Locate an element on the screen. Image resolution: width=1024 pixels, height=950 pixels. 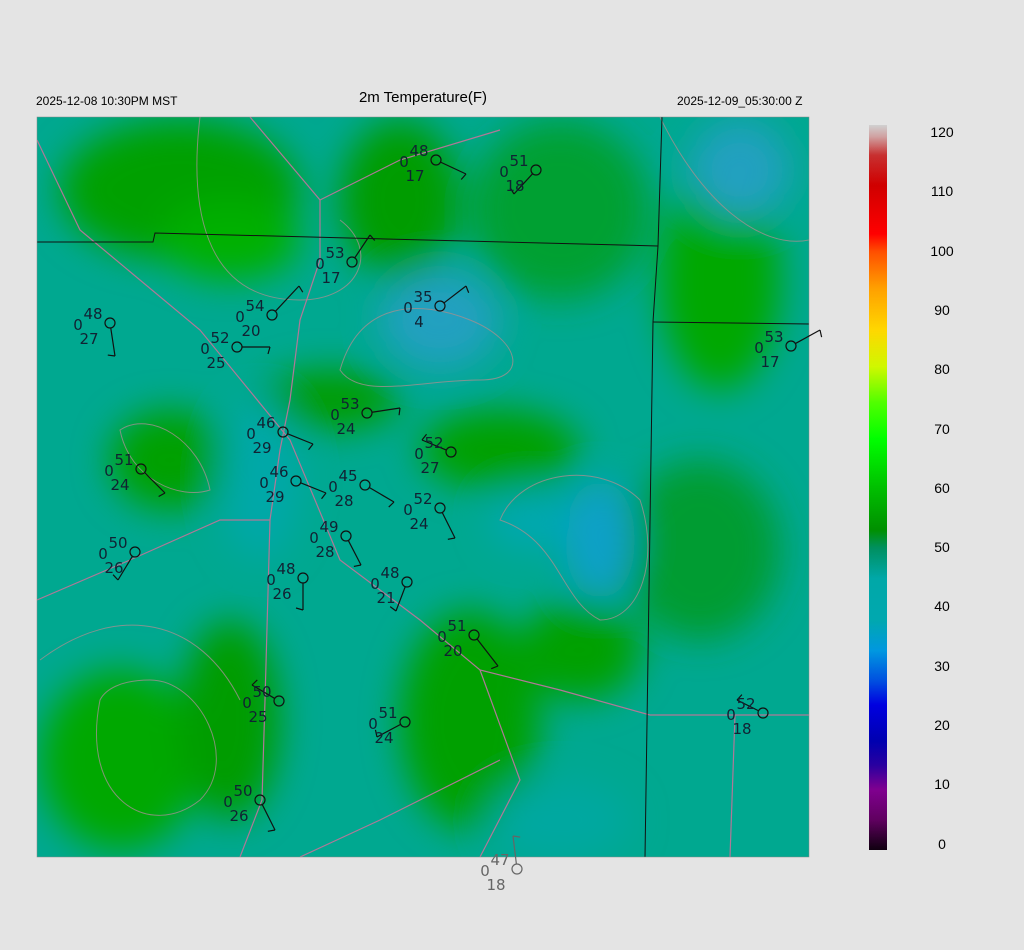
colorbar-tick-label: 0 is located at coordinates (942, 843).